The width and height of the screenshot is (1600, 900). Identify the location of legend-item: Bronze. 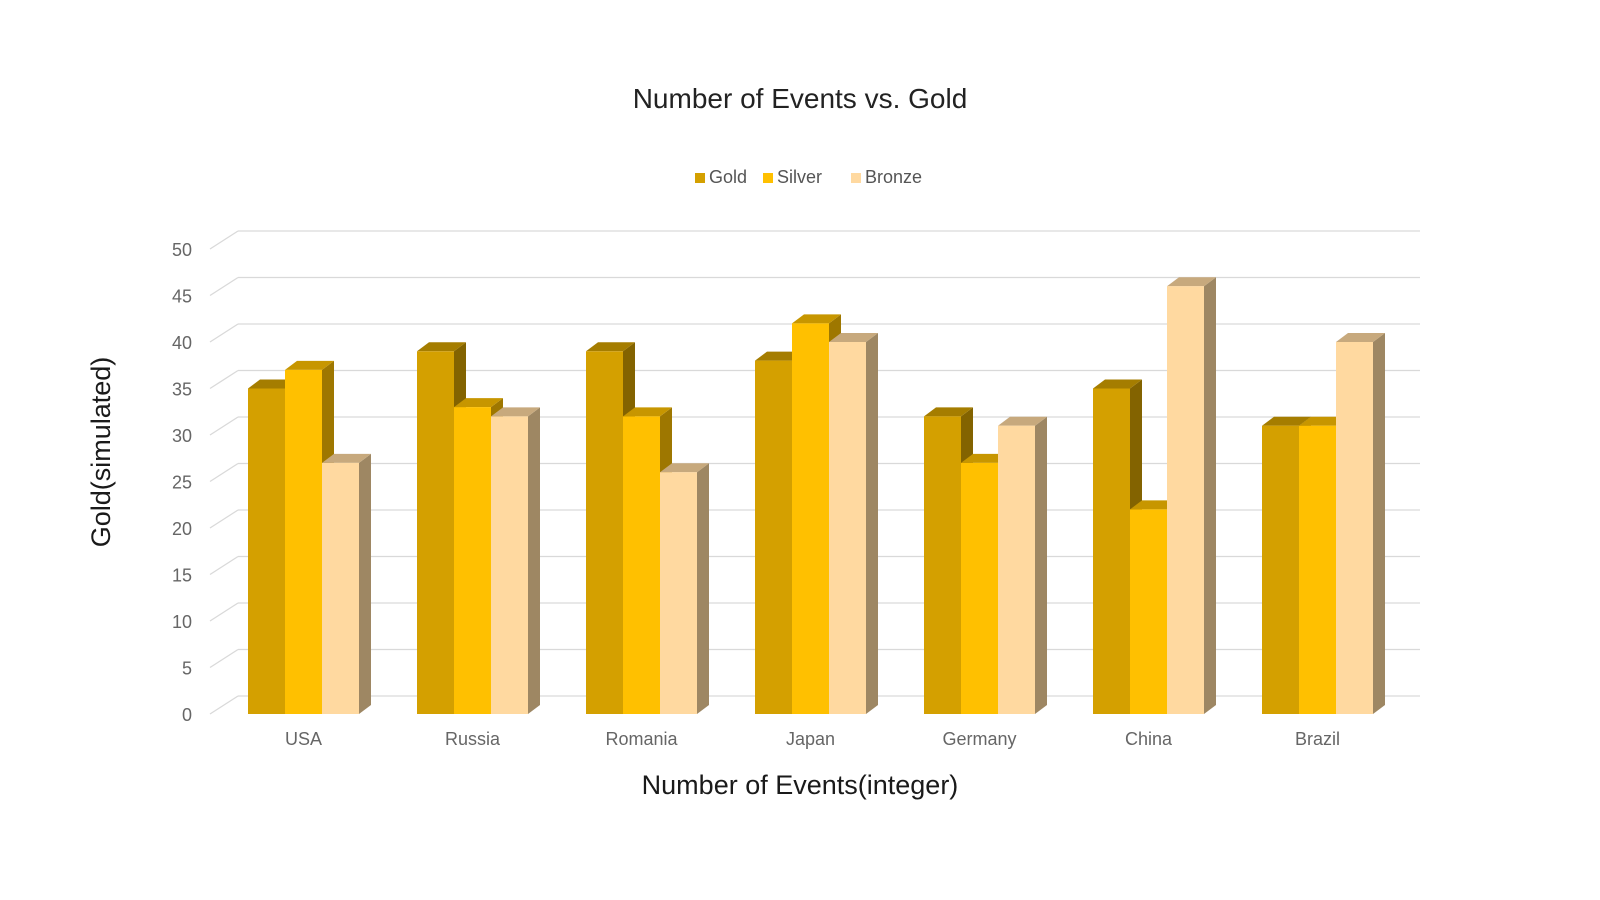
(886, 177).